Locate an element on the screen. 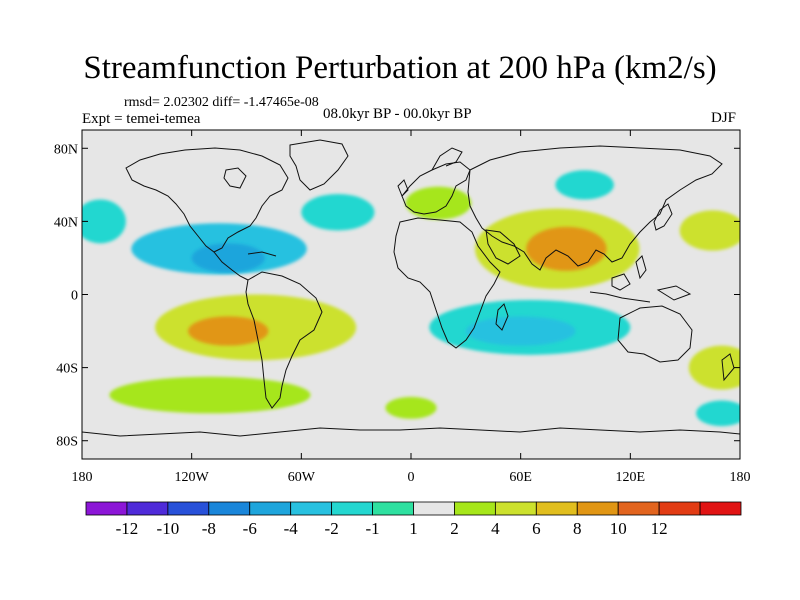 The image size is (800, 600). coastline-europe is located at coordinates (436, 188).